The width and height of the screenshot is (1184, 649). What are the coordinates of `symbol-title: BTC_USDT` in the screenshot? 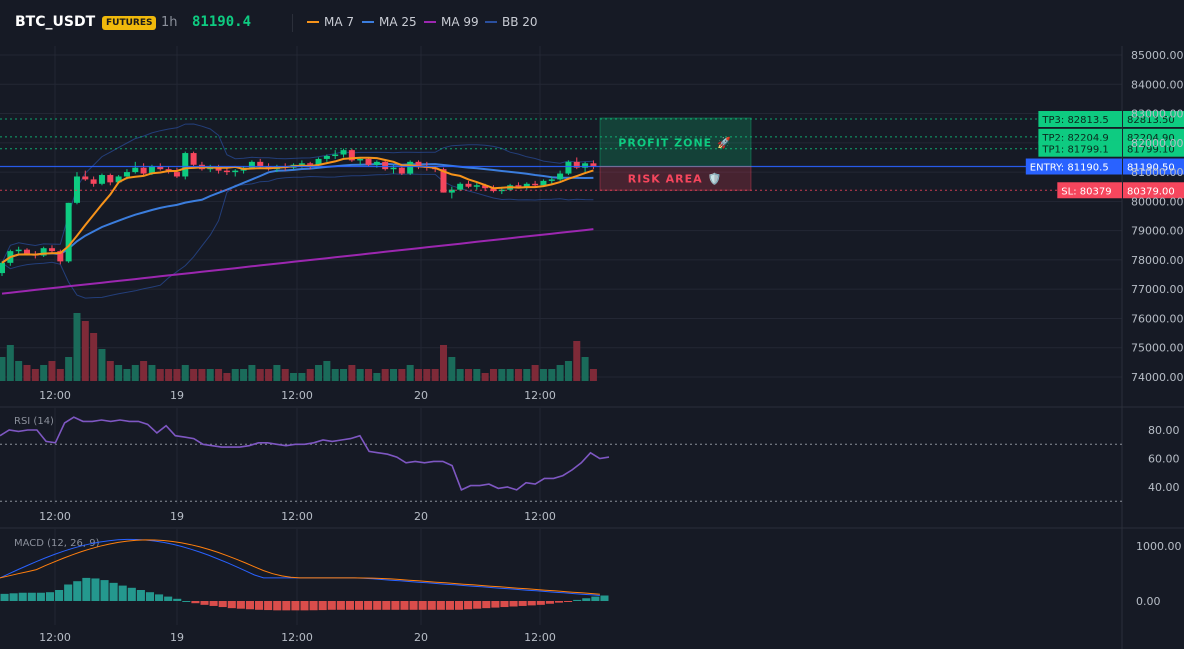 It's located at (55, 22).